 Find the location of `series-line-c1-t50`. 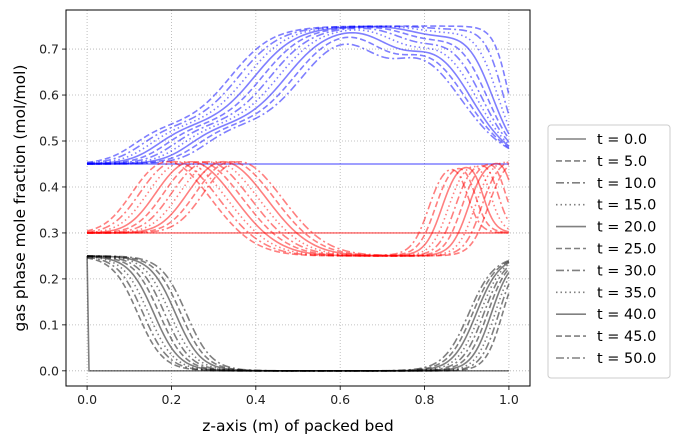

series-line-c1-t50 is located at coordinates (298, 208).